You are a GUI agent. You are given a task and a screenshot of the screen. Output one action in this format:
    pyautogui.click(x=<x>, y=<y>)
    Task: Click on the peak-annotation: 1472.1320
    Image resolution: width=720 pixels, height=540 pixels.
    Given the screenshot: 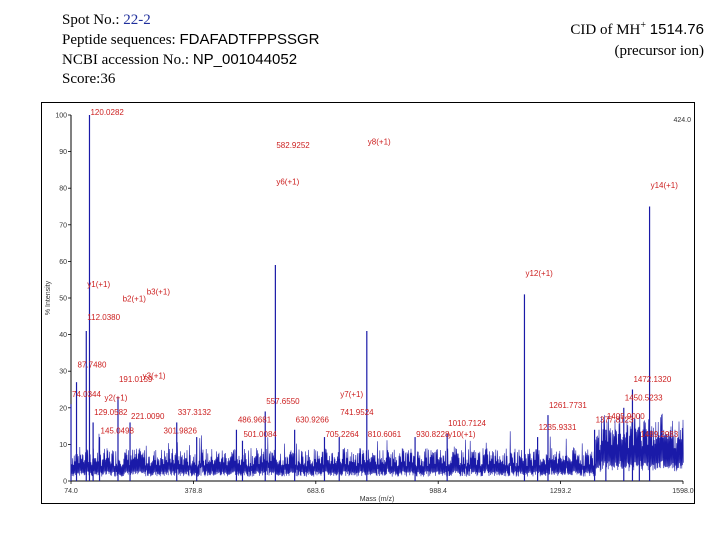 What is the action you would take?
    pyautogui.click(x=652, y=379)
    